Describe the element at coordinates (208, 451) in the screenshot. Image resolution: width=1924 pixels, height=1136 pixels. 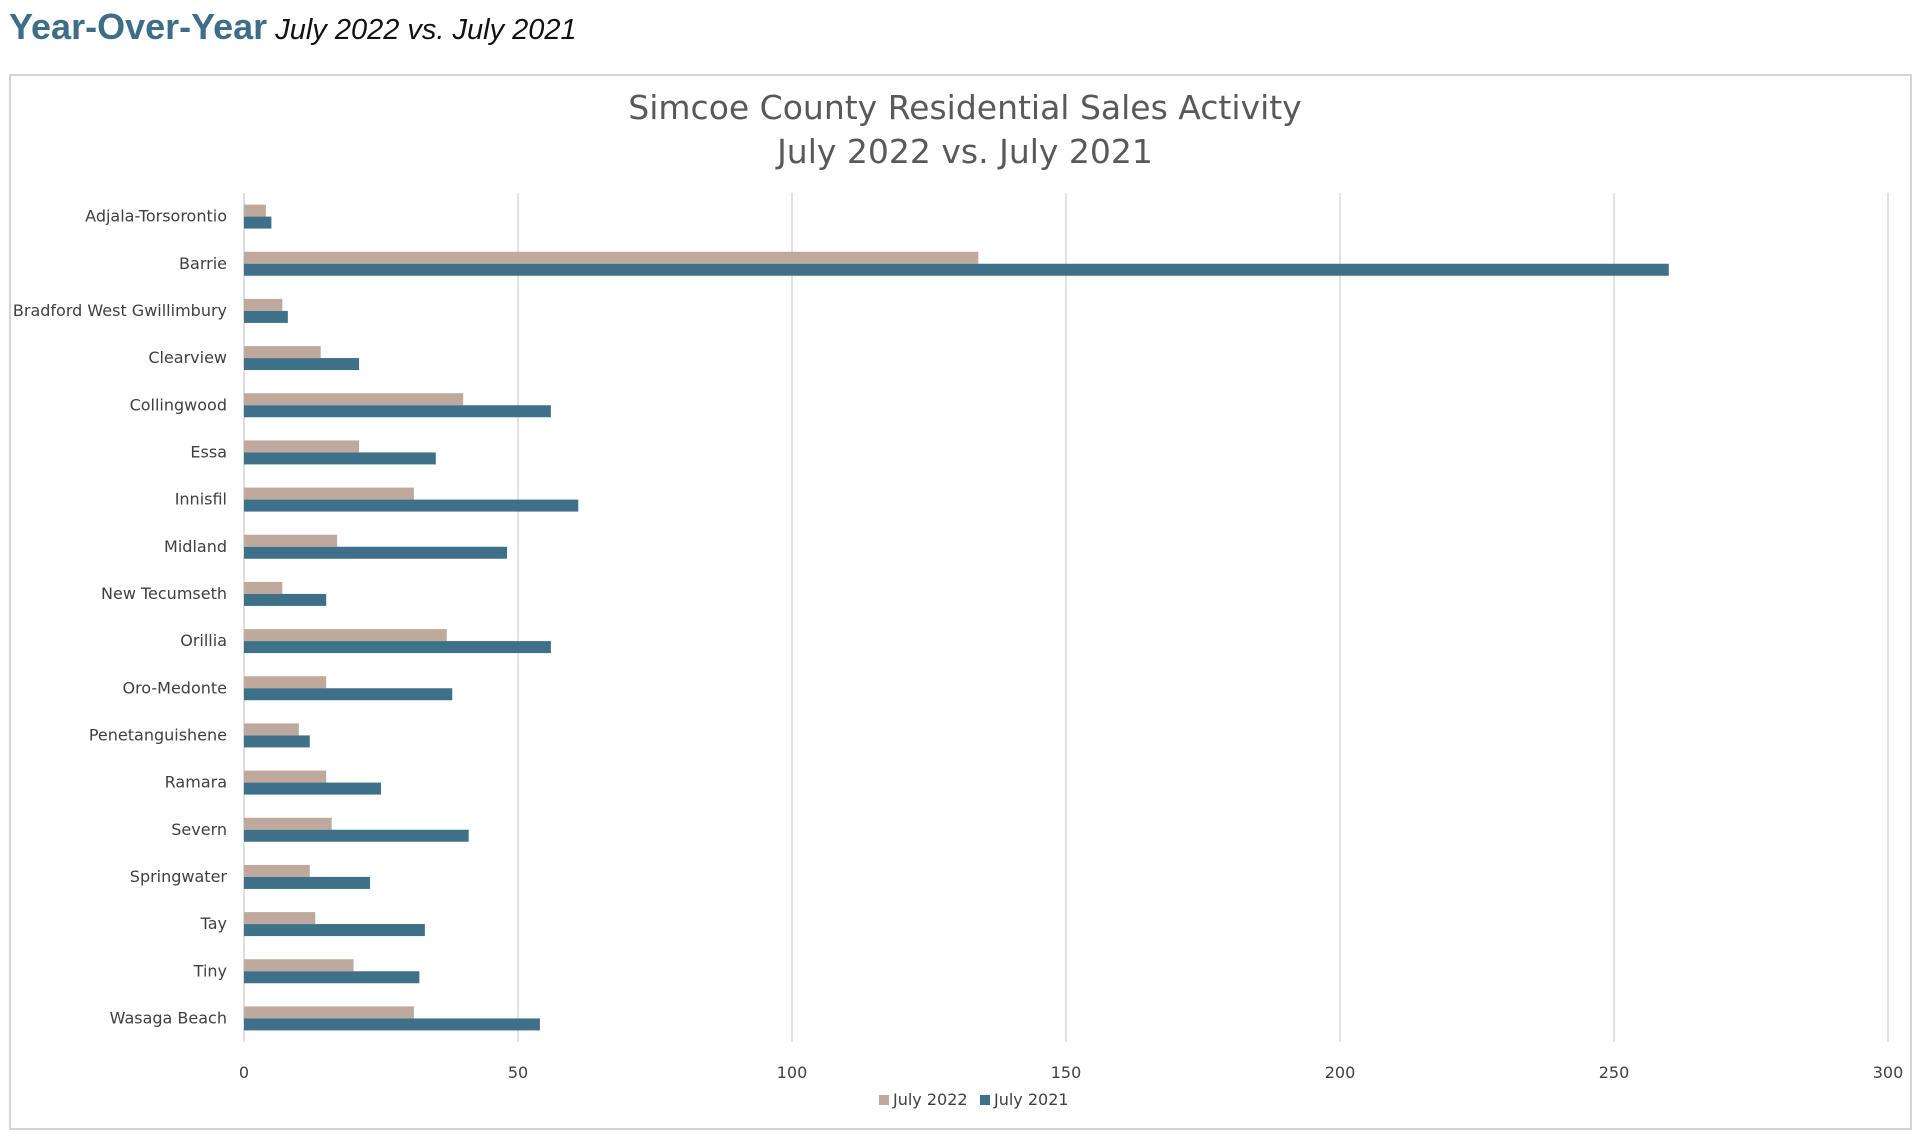
I see `category-label: Essa` at that location.